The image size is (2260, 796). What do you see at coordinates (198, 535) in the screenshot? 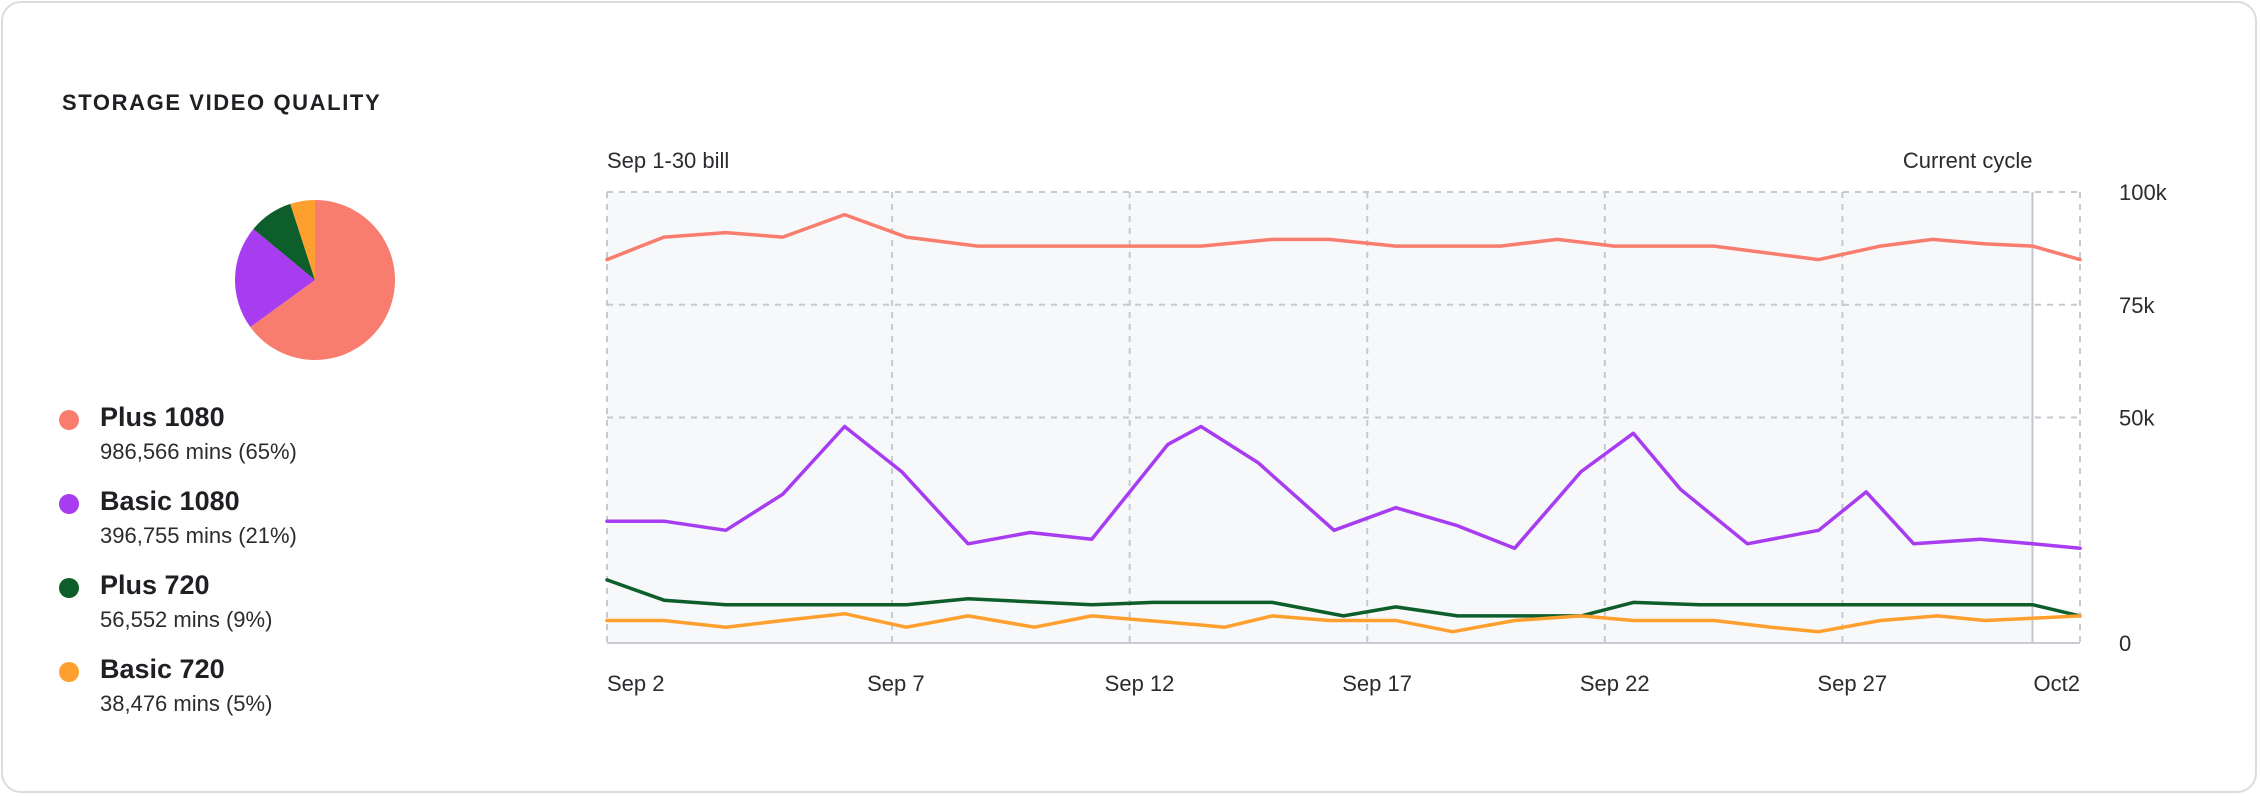
I see `legend-value: 396,755 mins (21%)` at bounding box center [198, 535].